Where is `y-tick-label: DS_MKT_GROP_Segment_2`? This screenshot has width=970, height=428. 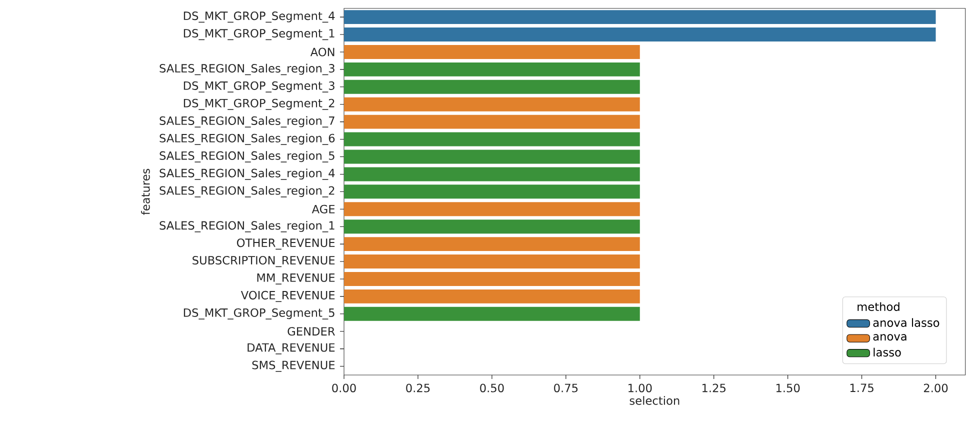 y-tick-label: DS_MKT_GROP_Segment_2 is located at coordinates (259, 104).